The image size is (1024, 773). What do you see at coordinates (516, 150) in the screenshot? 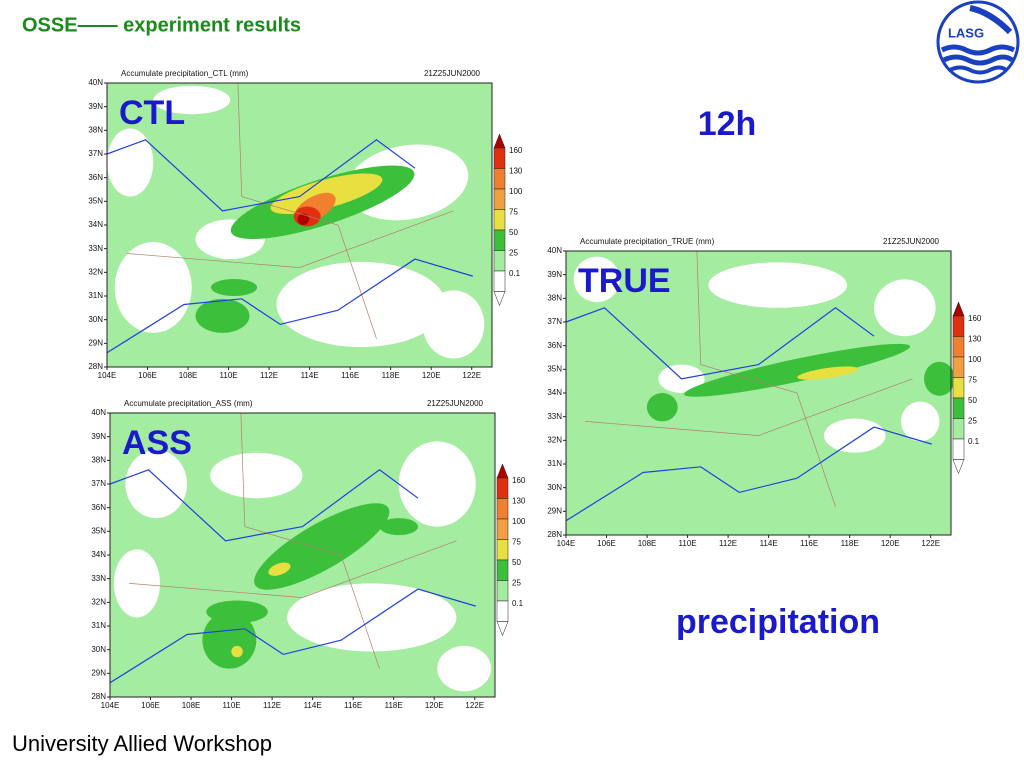
I see `colorbar-label: 160` at bounding box center [516, 150].